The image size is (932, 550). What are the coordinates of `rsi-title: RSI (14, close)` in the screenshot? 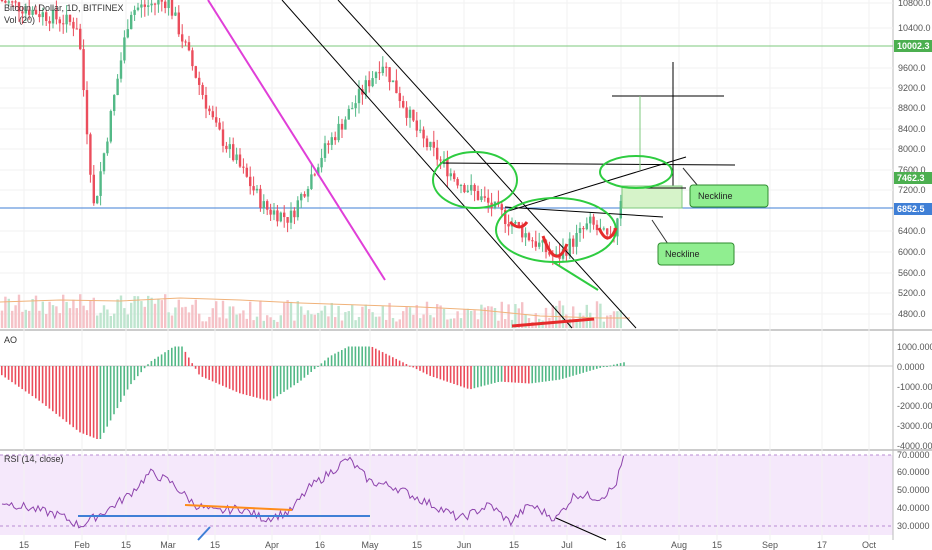 It's located at (34, 459).